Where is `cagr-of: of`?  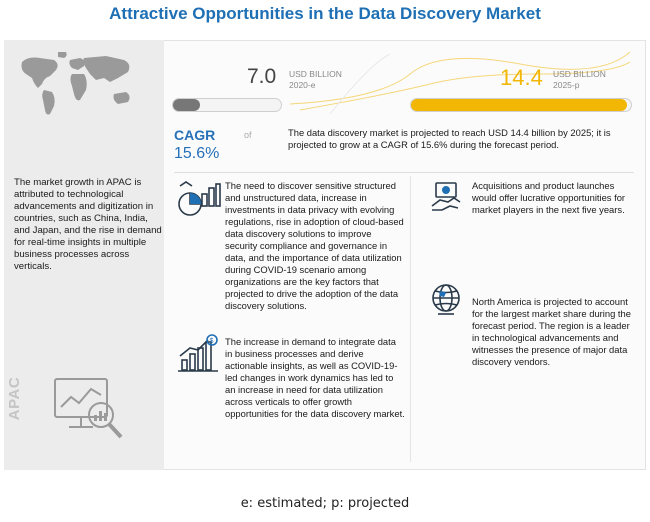 cagr-of: of is located at coordinates (248, 135).